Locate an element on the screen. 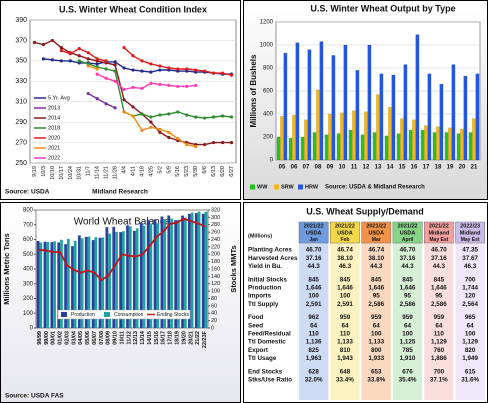 The height and width of the screenshot is (403, 488). x-tick-label: 16/17 is located at coordinates (164, 338).